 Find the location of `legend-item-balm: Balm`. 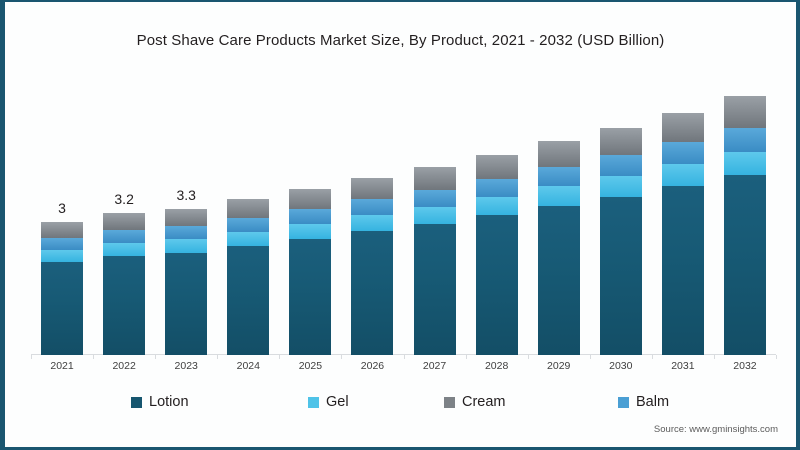

legend-item-balm: Balm is located at coordinates (643, 402).